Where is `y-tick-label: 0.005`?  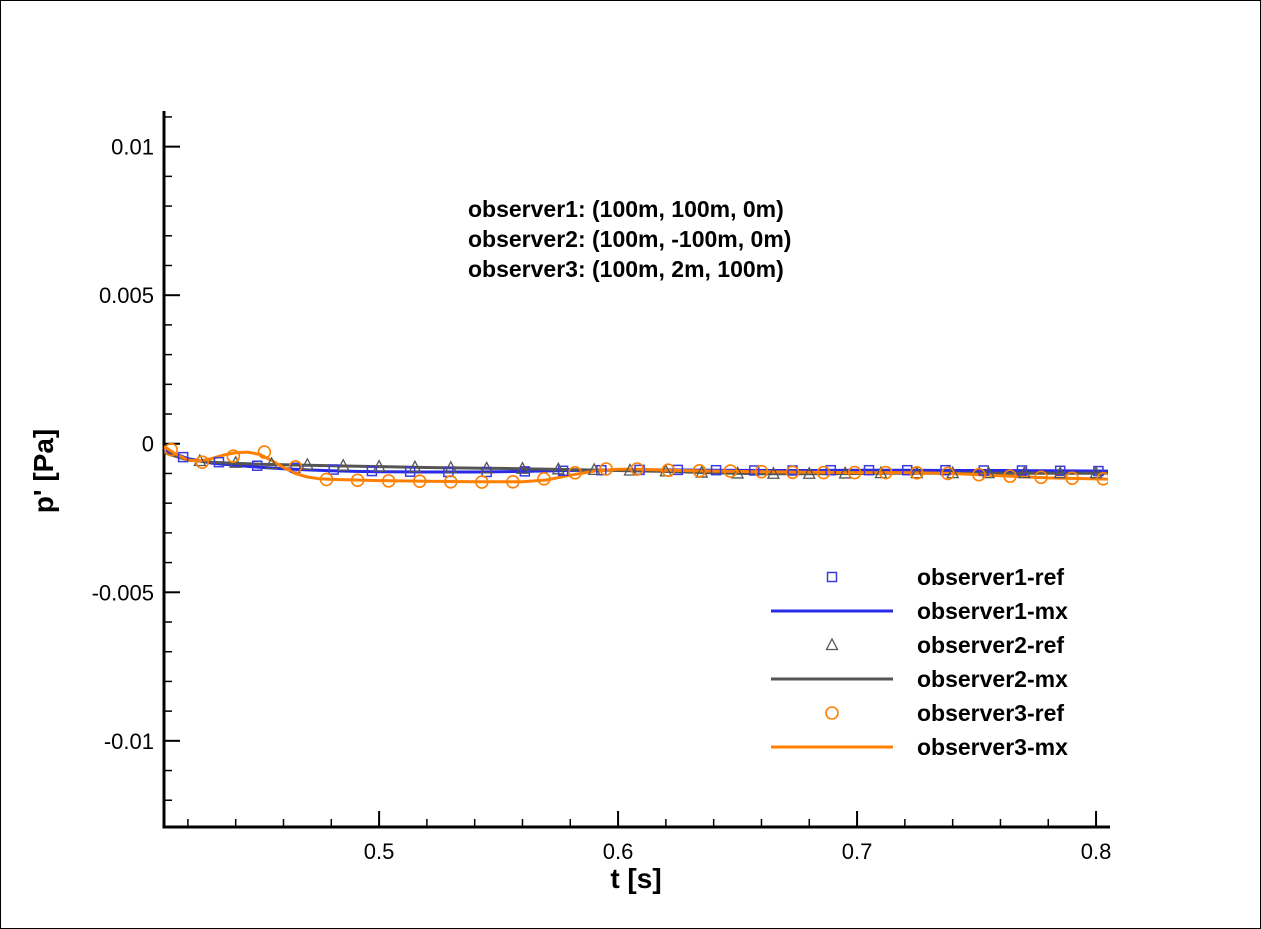
y-tick-label: 0.005 is located at coordinates (126, 295).